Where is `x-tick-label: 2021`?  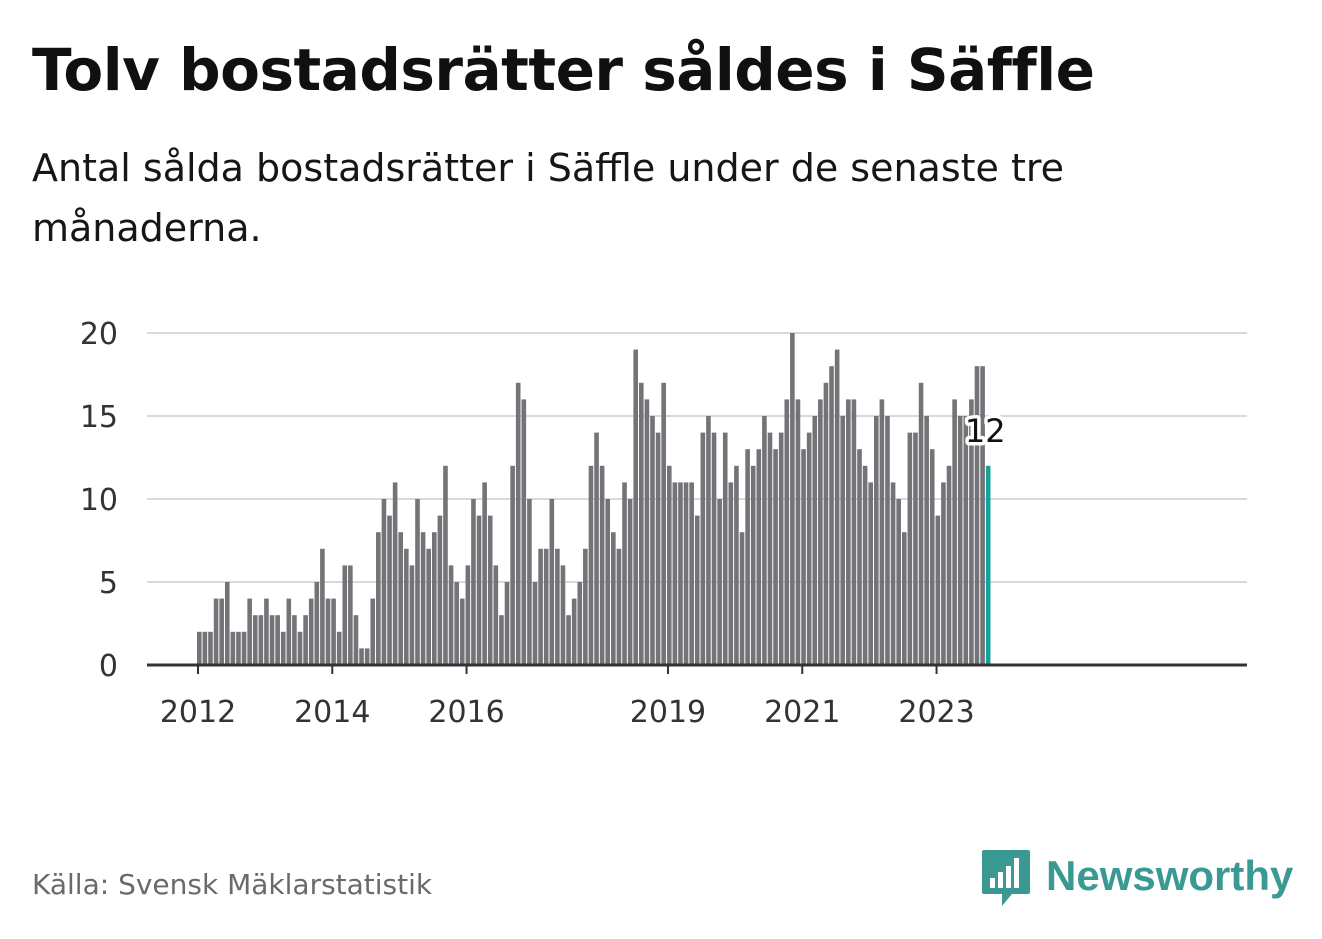
x-tick-label: 2021 is located at coordinates (802, 712).